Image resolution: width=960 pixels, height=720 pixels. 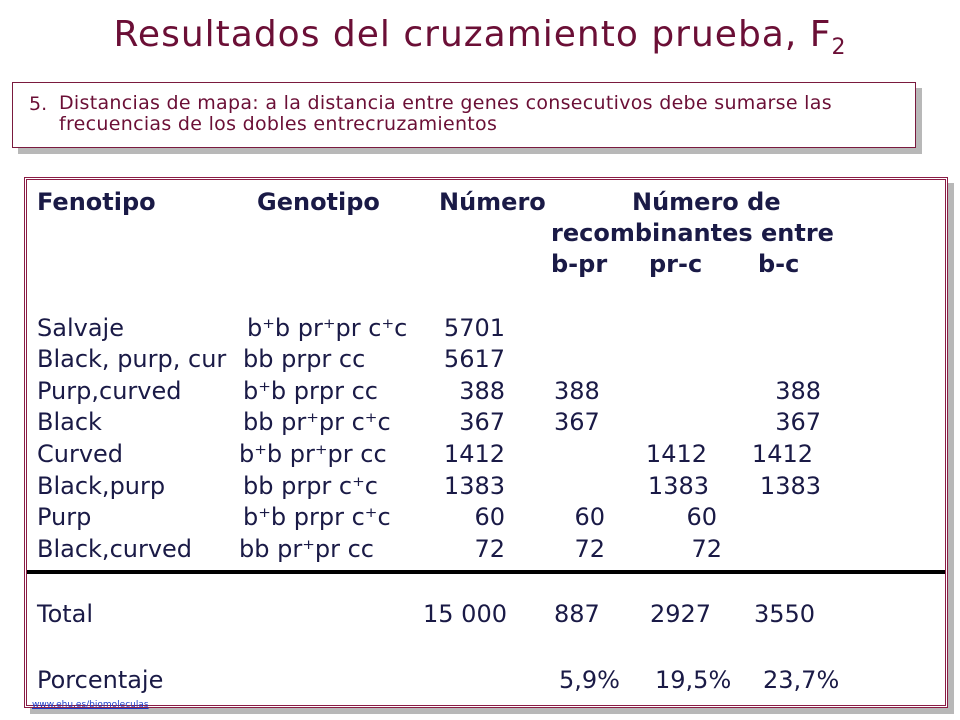 What do you see at coordinates (100, 680) in the screenshot?
I see `porcentaje-label: Porcentaje` at bounding box center [100, 680].